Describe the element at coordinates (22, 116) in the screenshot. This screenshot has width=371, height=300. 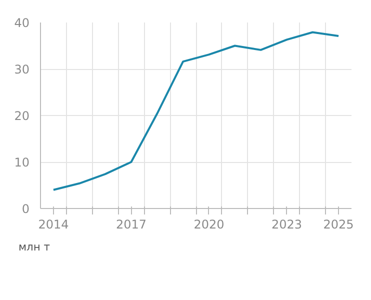
I see `y-tick-label: 20` at that location.